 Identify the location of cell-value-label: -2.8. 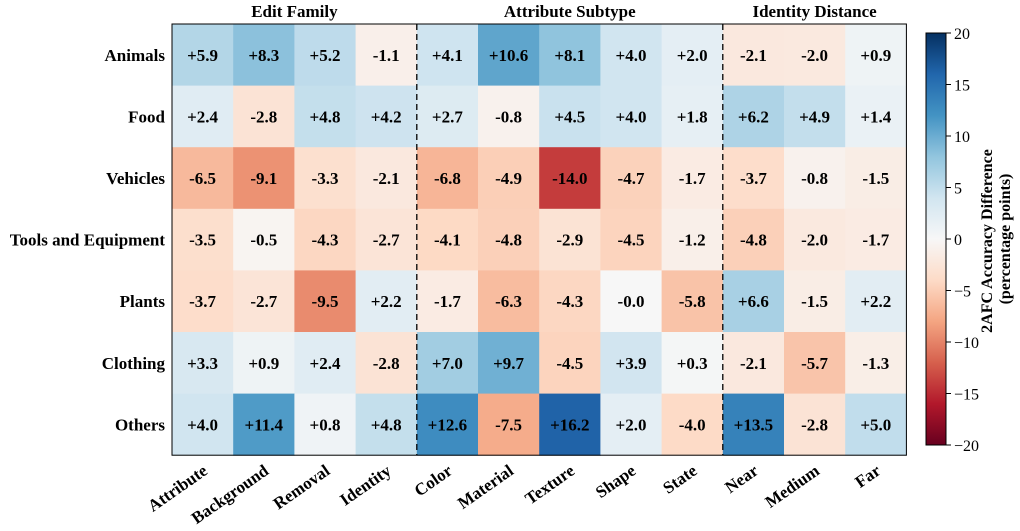
(386, 363).